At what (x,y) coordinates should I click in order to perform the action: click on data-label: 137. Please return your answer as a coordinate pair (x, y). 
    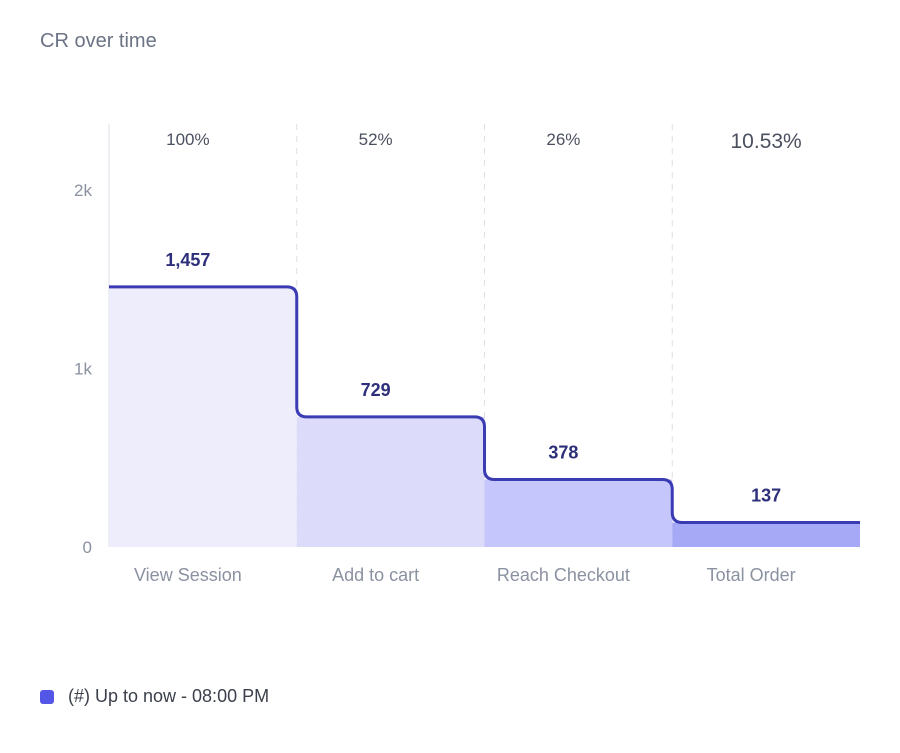
    Looking at the image, I should click on (766, 496).